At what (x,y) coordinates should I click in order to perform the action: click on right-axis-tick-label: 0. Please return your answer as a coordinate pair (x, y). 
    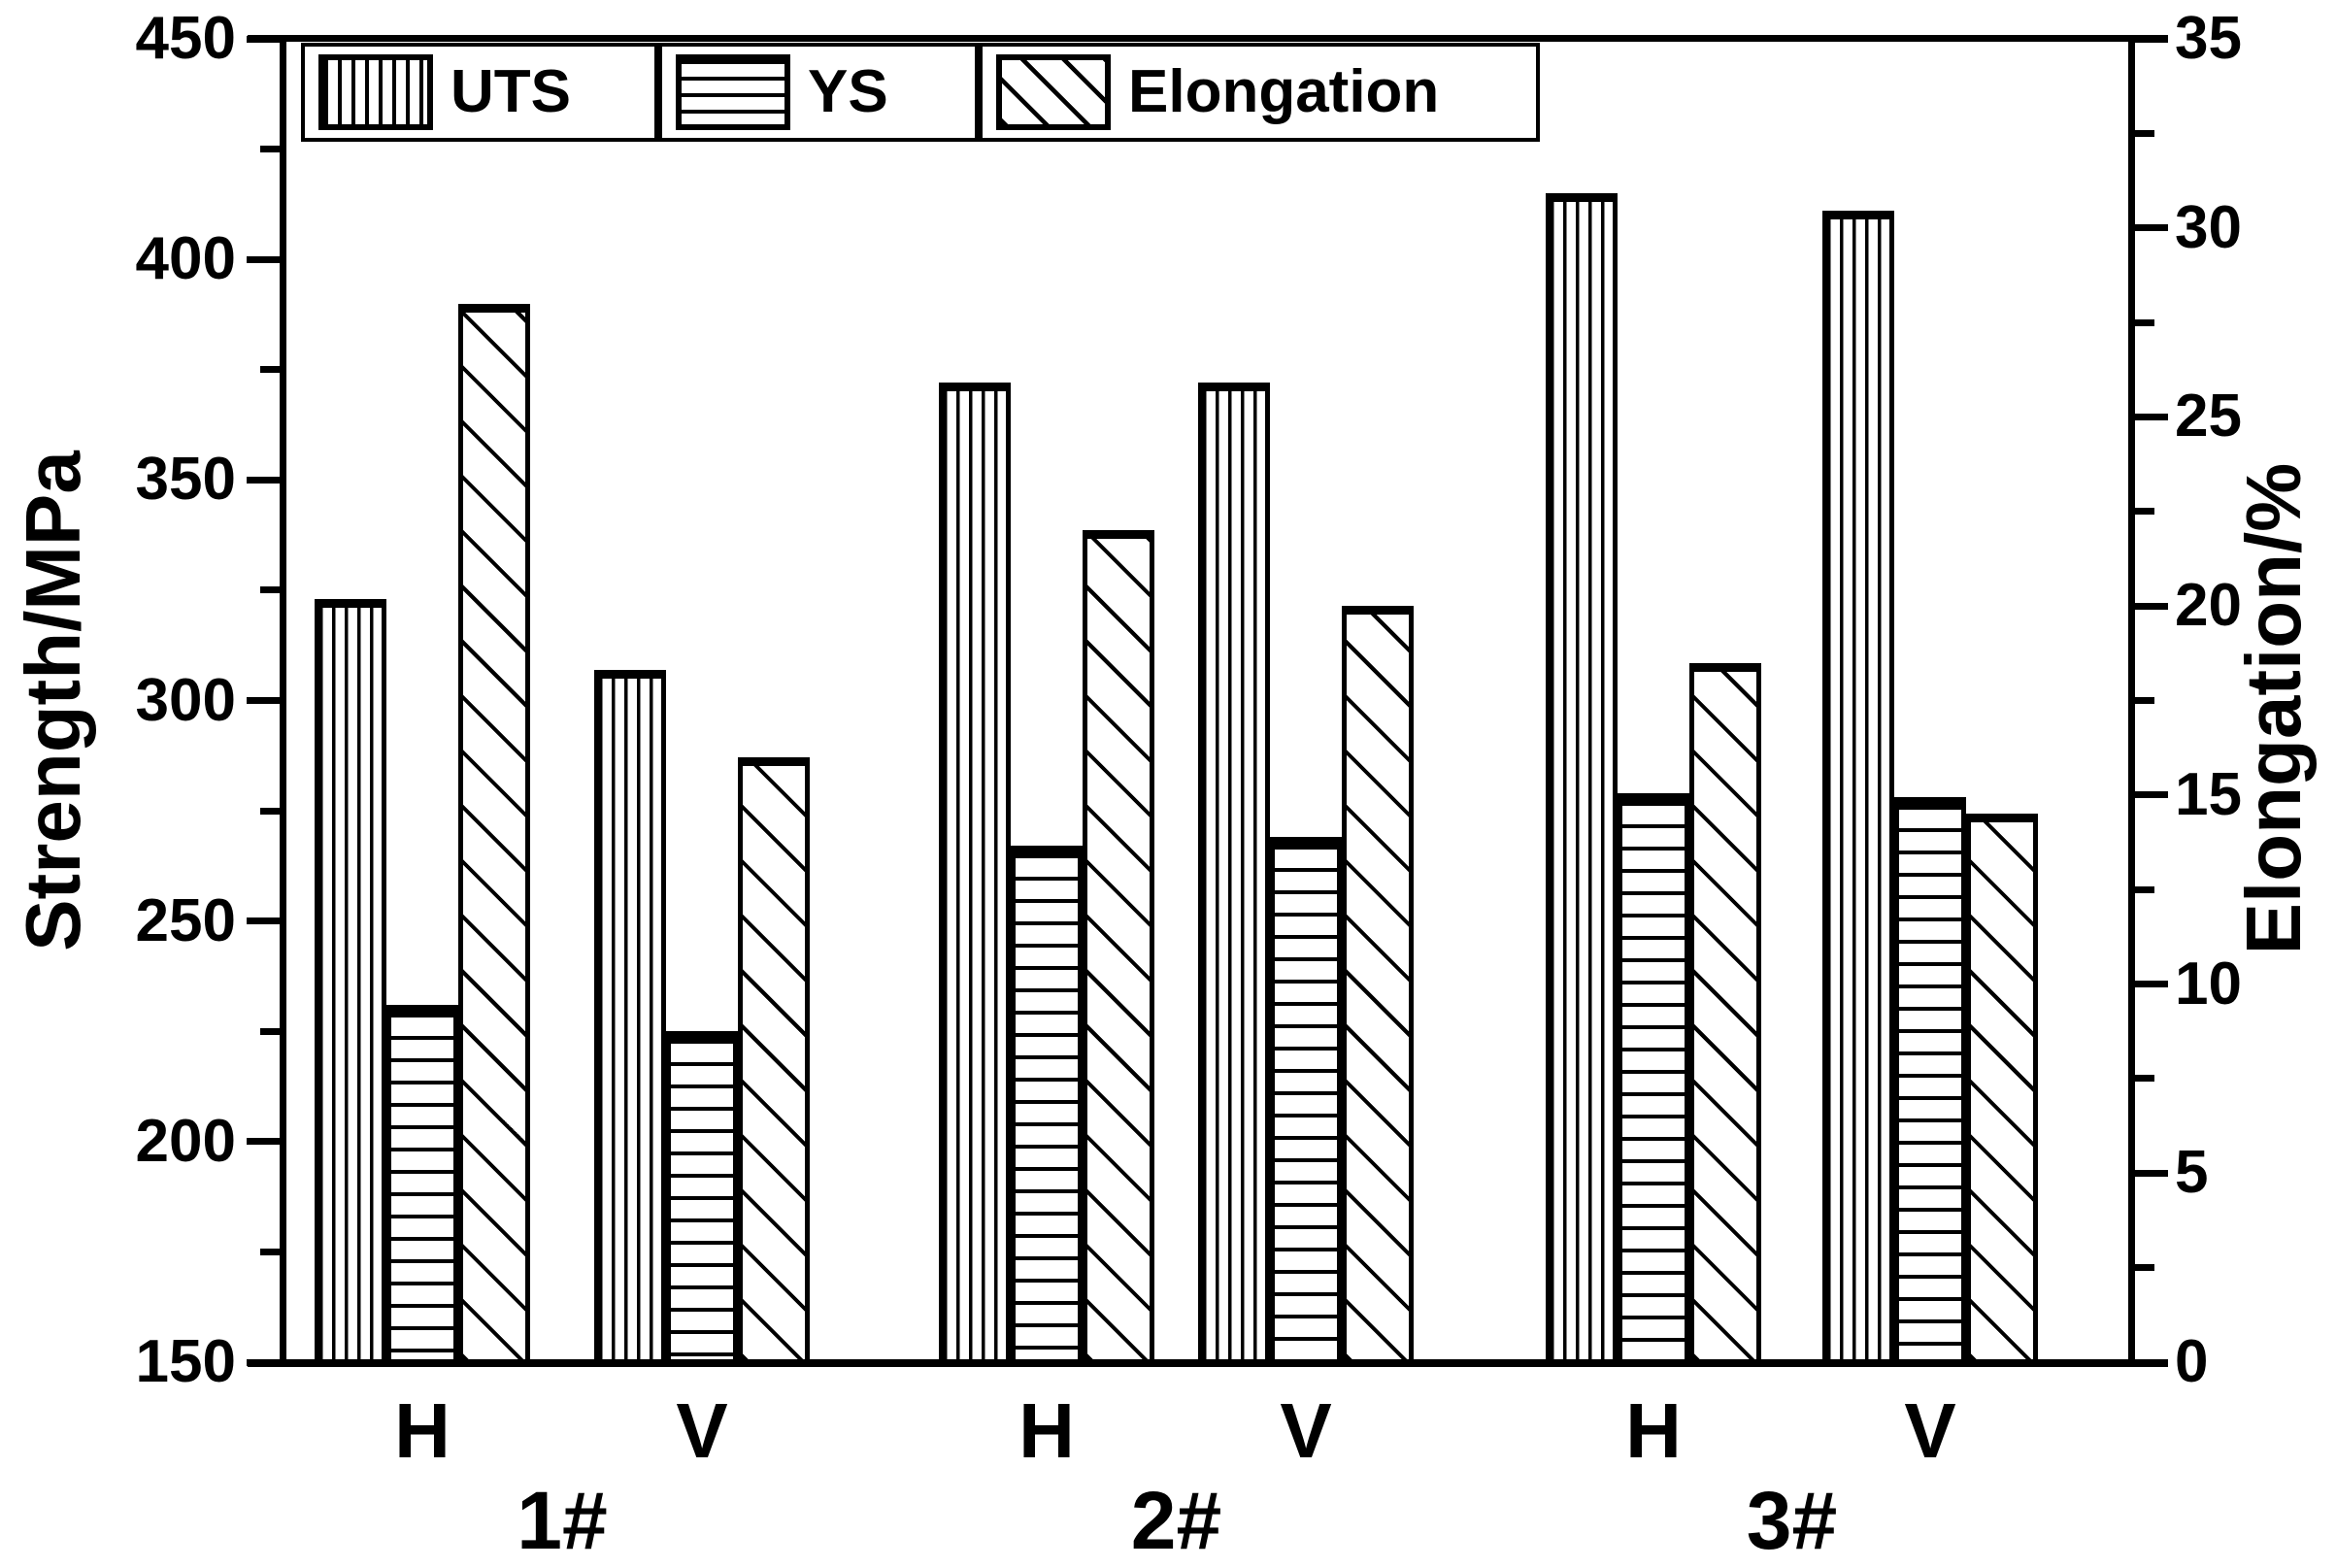
    Looking at the image, I should click on (2192, 1361).